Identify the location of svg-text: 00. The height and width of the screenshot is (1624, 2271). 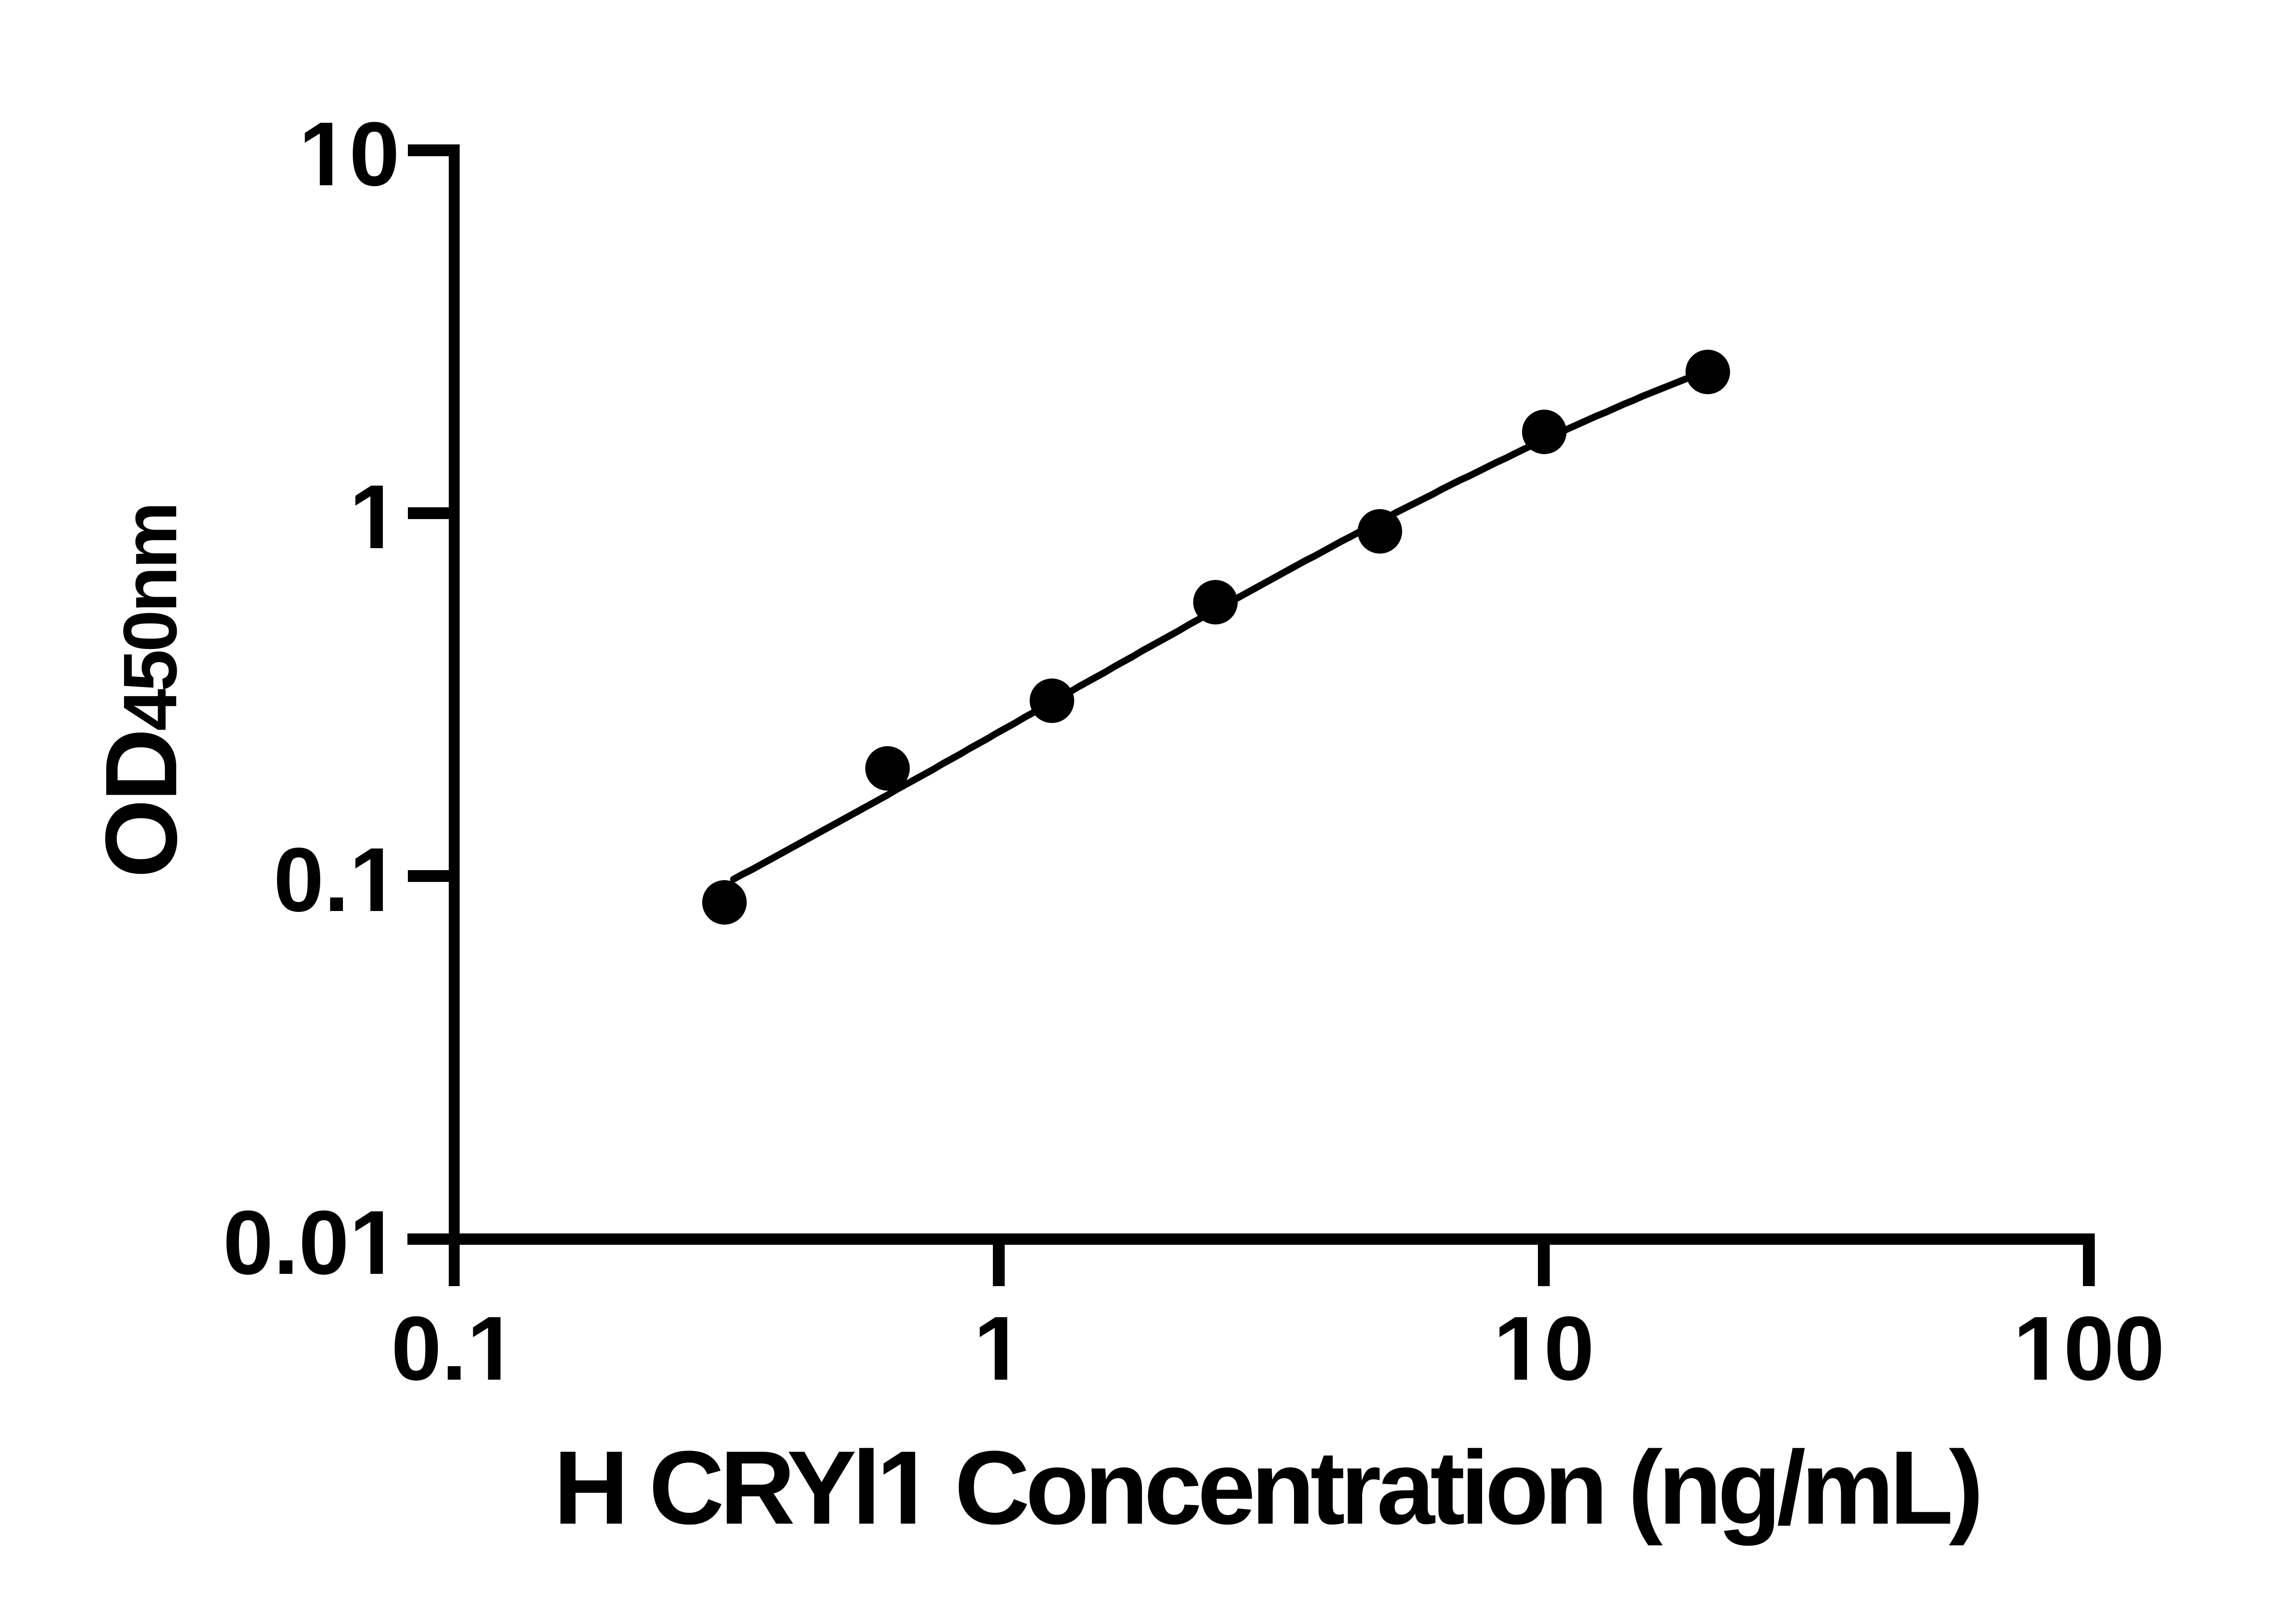
(2113, 1348).